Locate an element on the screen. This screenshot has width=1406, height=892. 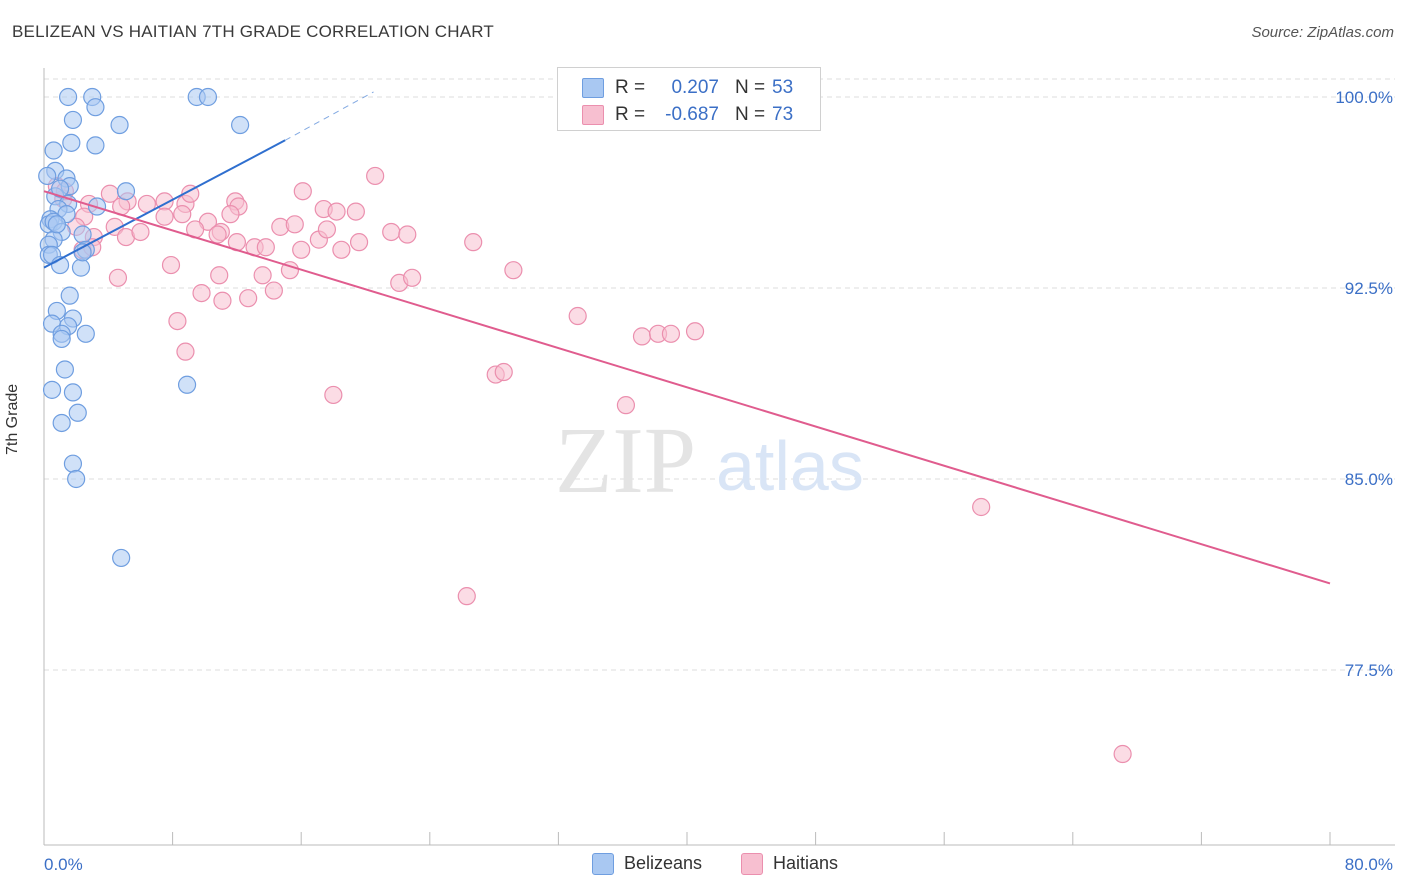
haitians-legend-swatch is located at coordinates (752, 864).